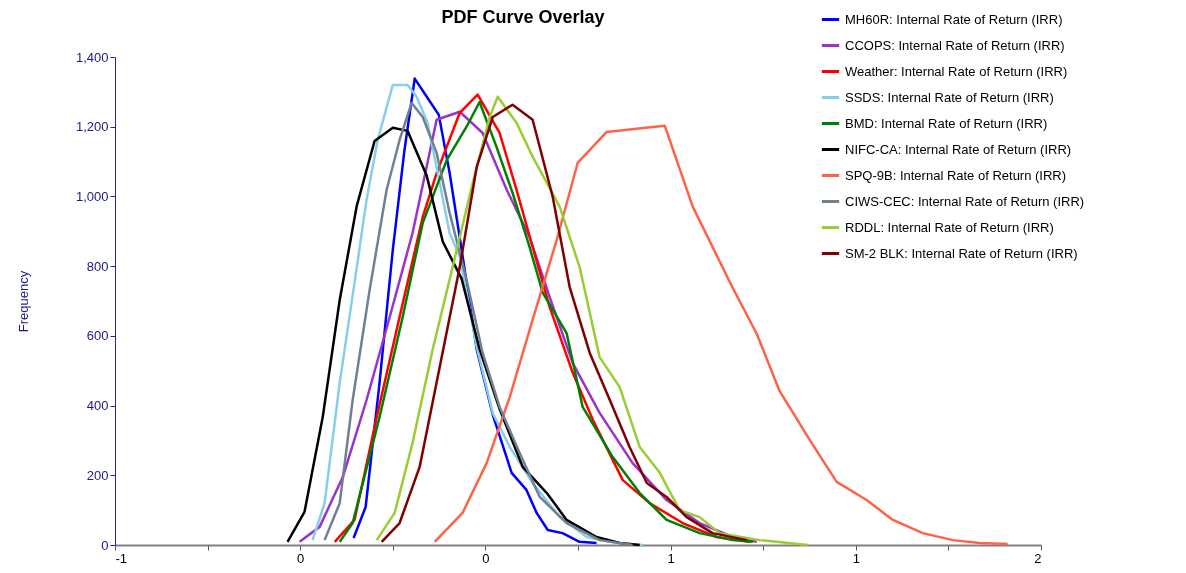 This screenshot has width=1186, height=573. What do you see at coordinates (92, 127) in the screenshot?
I see `y-tick-label: 1,200` at bounding box center [92, 127].